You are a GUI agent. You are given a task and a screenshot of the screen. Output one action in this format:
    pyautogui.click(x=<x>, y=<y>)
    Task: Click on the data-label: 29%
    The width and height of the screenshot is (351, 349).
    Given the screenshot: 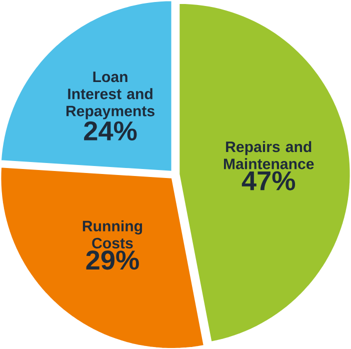 What is the action you would take?
    pyautogui.click(x=112, y=260)
    